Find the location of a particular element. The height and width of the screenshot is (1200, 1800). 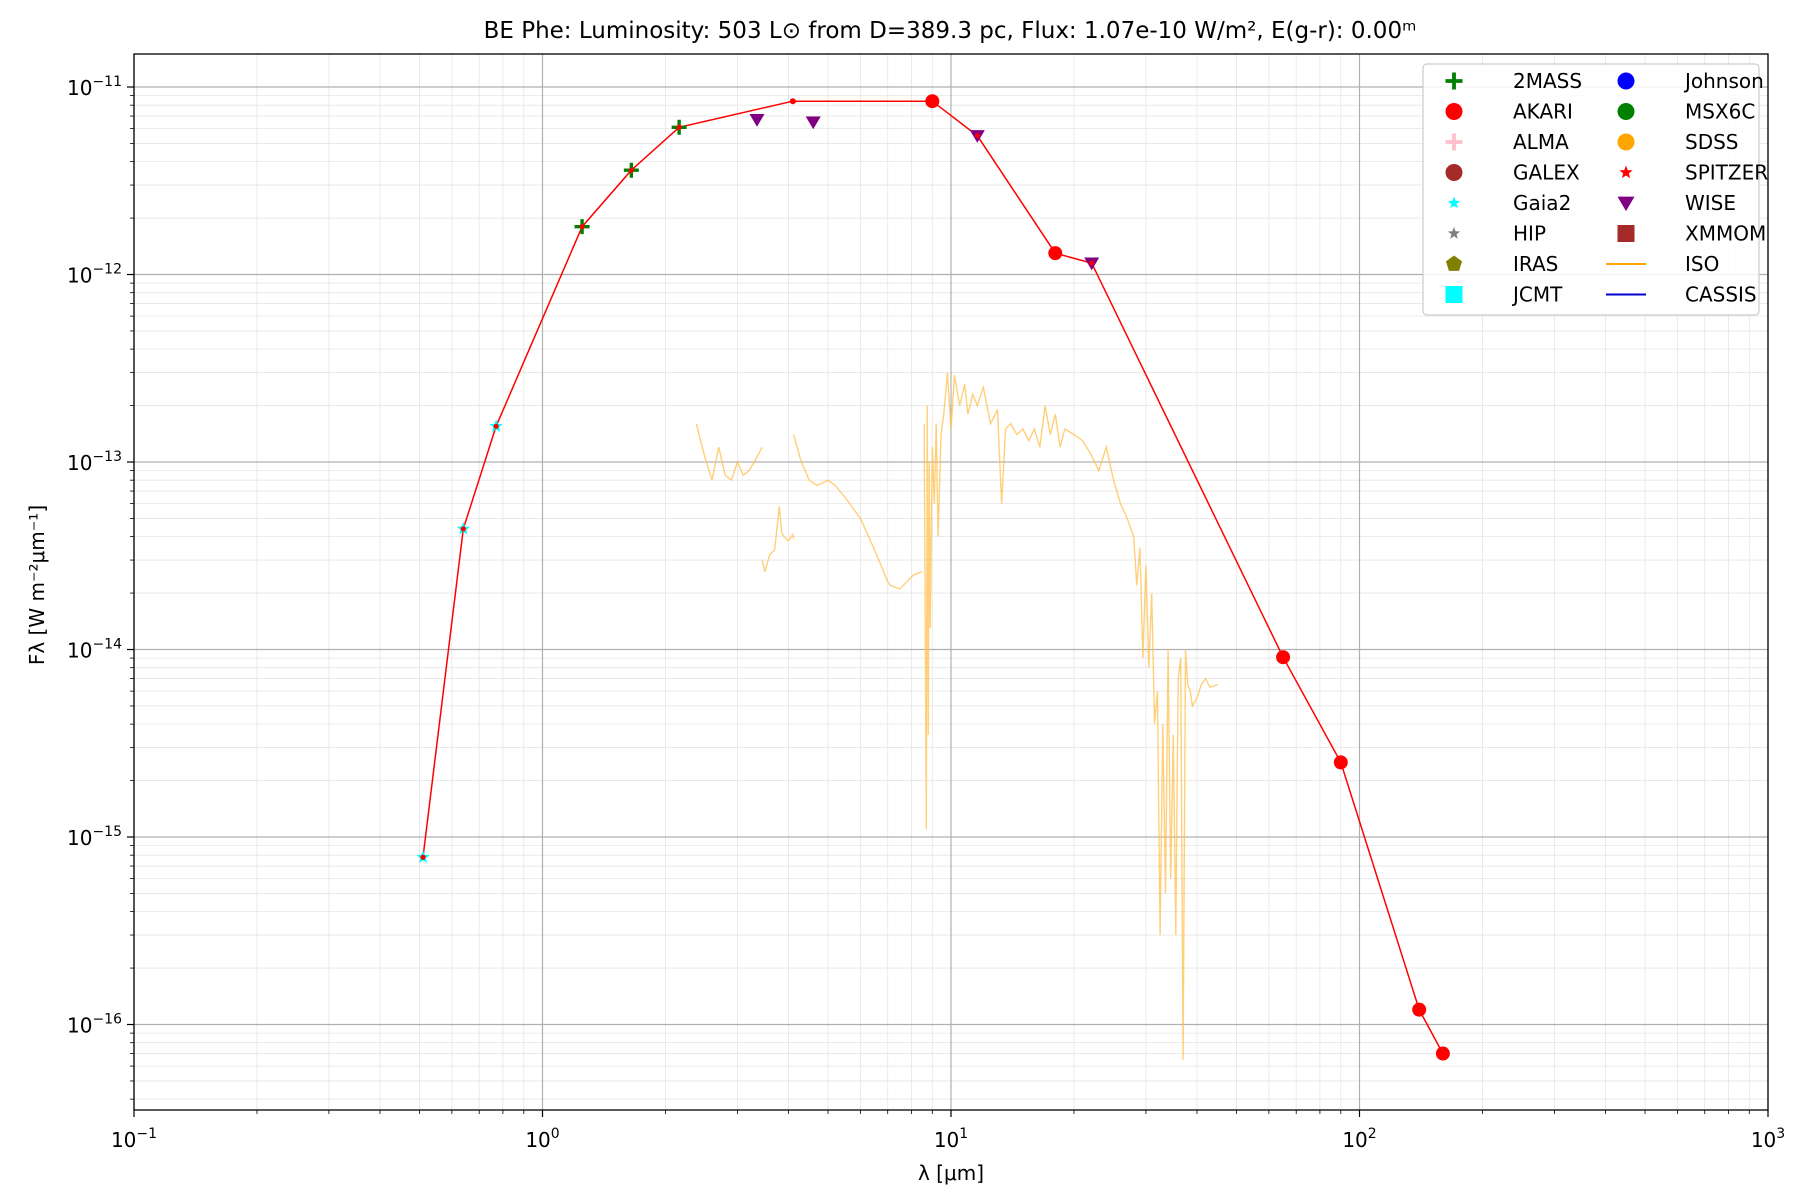

legend-label: SDSS is located at coordinates (1712, 142).